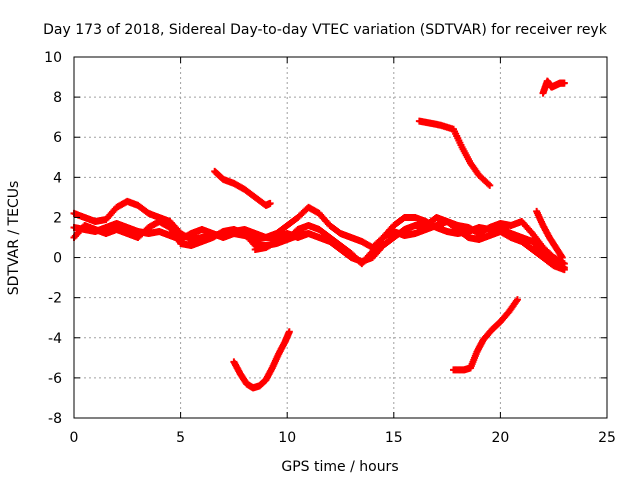 This screenshot has width=640, height=480. What do you see at coordinates (57, 259) in the screenshot?
I see `y-tick-label: 0` at bounding box center [57, 259].